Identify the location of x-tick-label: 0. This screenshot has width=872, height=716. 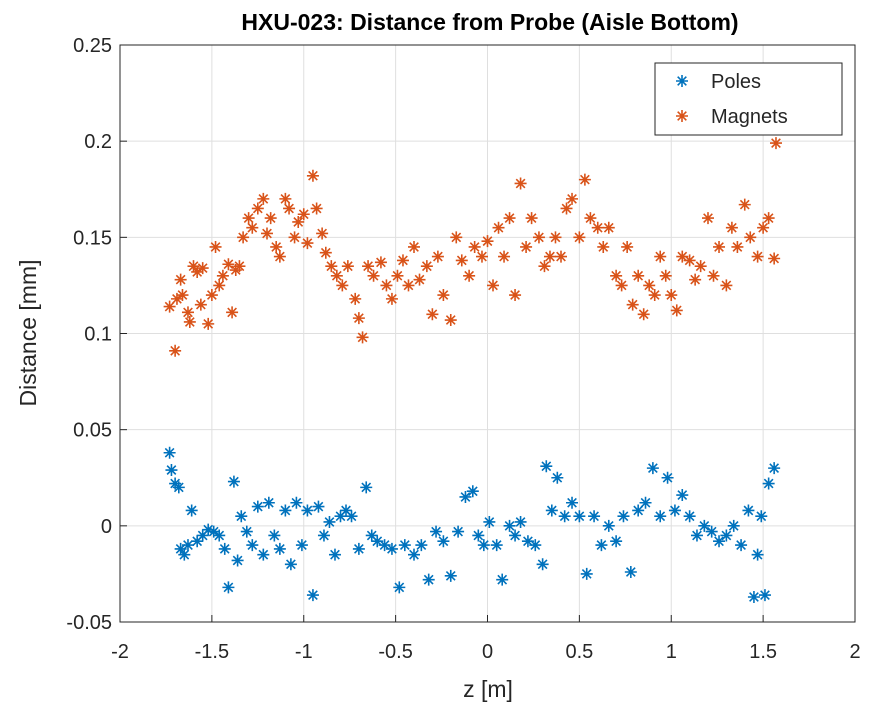
(487, 652).